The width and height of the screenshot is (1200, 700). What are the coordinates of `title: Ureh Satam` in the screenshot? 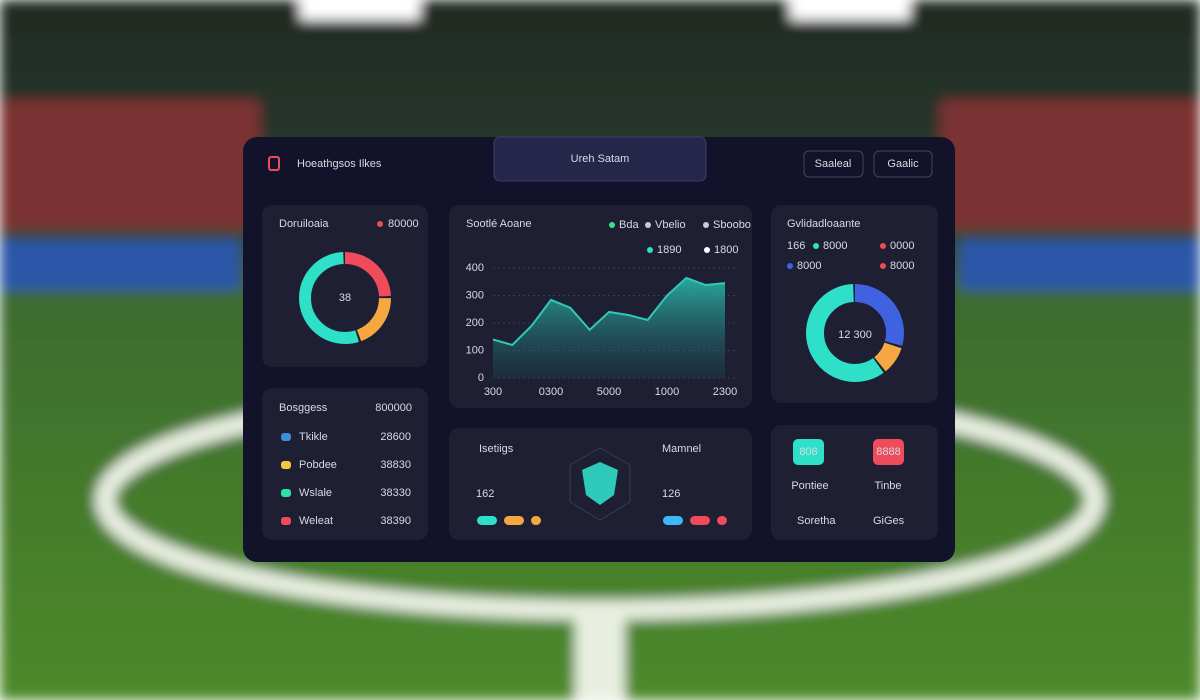 It's located at (600, 159).